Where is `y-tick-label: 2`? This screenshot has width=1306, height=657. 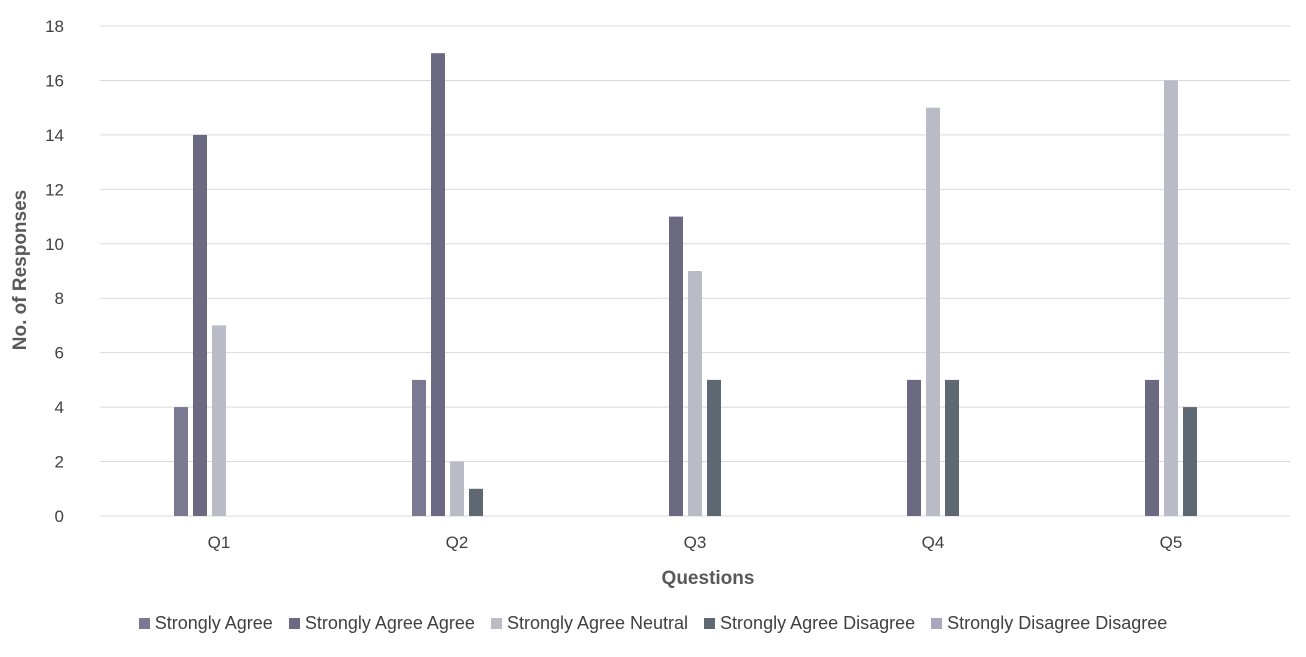 y-tick-label: 2 is located at coordinates (59, 462).